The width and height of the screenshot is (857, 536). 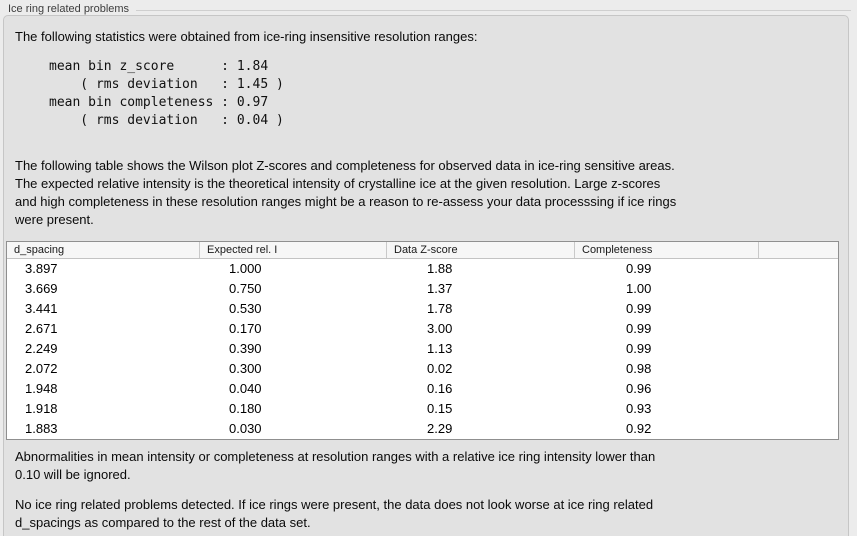 I want to click on table-cell: 2.29, so click(x=440, y=428).